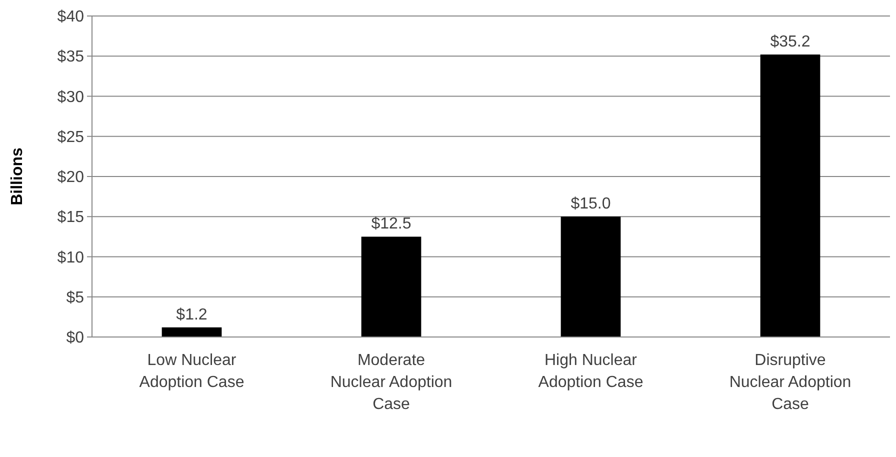 Image resolution: width=896 pixels, height=457 pixels. What do you see at coordinates (391, 224) in the screenshot?
I see `data-label: $12.5` at bounding box center [391, 224].